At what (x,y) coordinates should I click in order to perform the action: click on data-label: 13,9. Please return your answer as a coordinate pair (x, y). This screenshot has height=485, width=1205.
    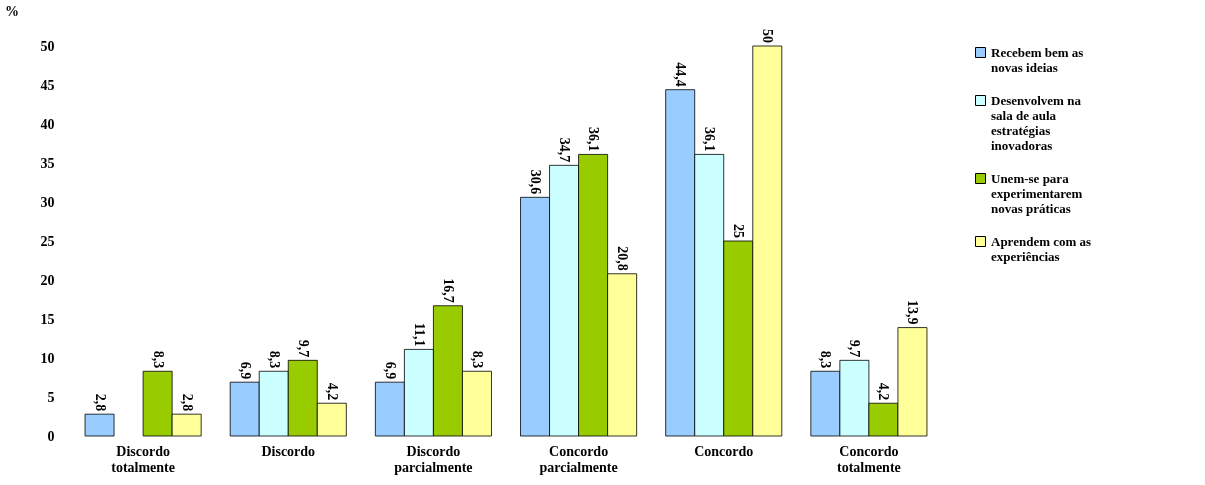
    Looking at the image, I should click on (913, 312).